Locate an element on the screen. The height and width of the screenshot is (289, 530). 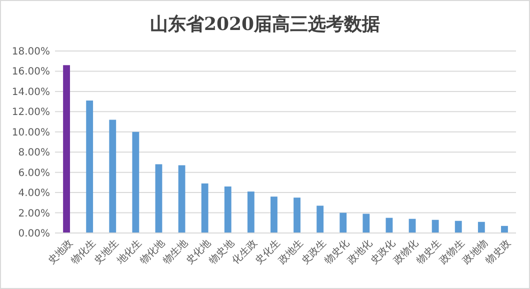
y-tick-label: 16.00% is located at coordinates (31, 72).